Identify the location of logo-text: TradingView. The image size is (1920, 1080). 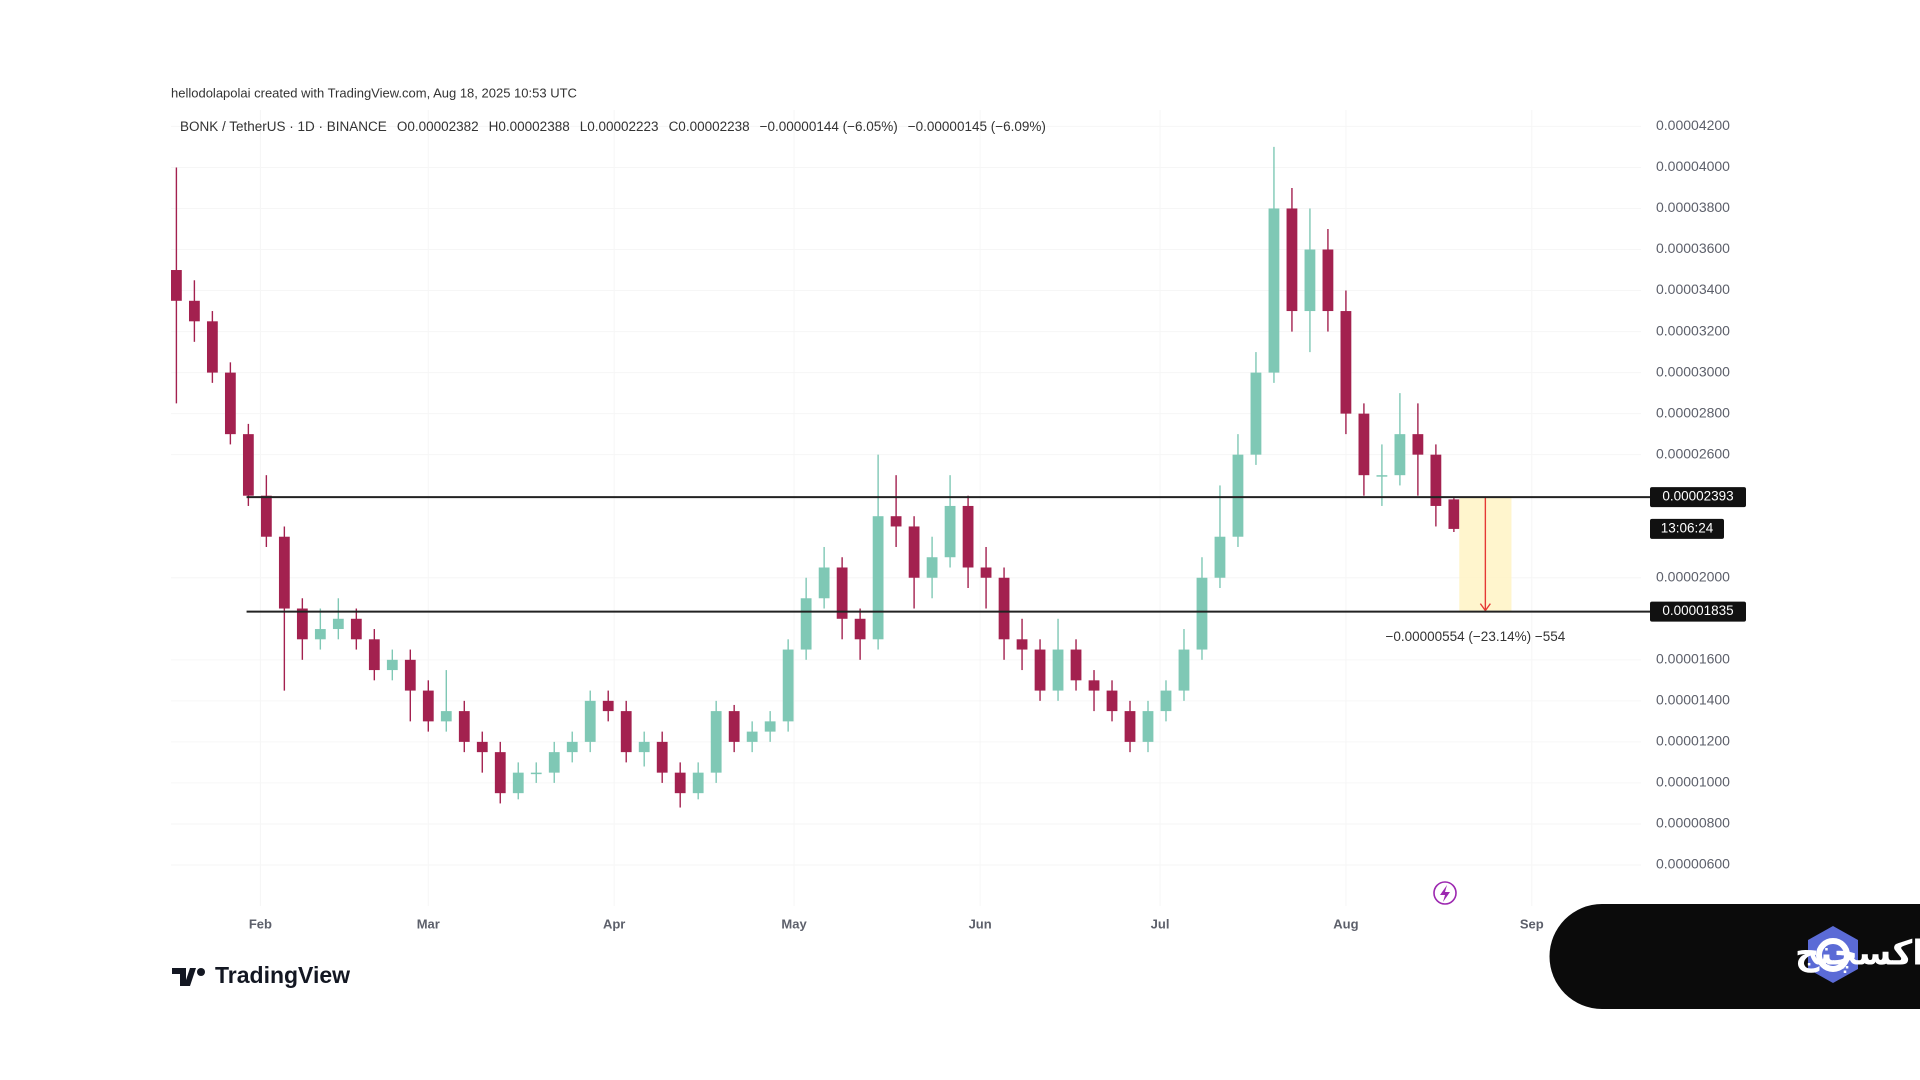
(282, 975).